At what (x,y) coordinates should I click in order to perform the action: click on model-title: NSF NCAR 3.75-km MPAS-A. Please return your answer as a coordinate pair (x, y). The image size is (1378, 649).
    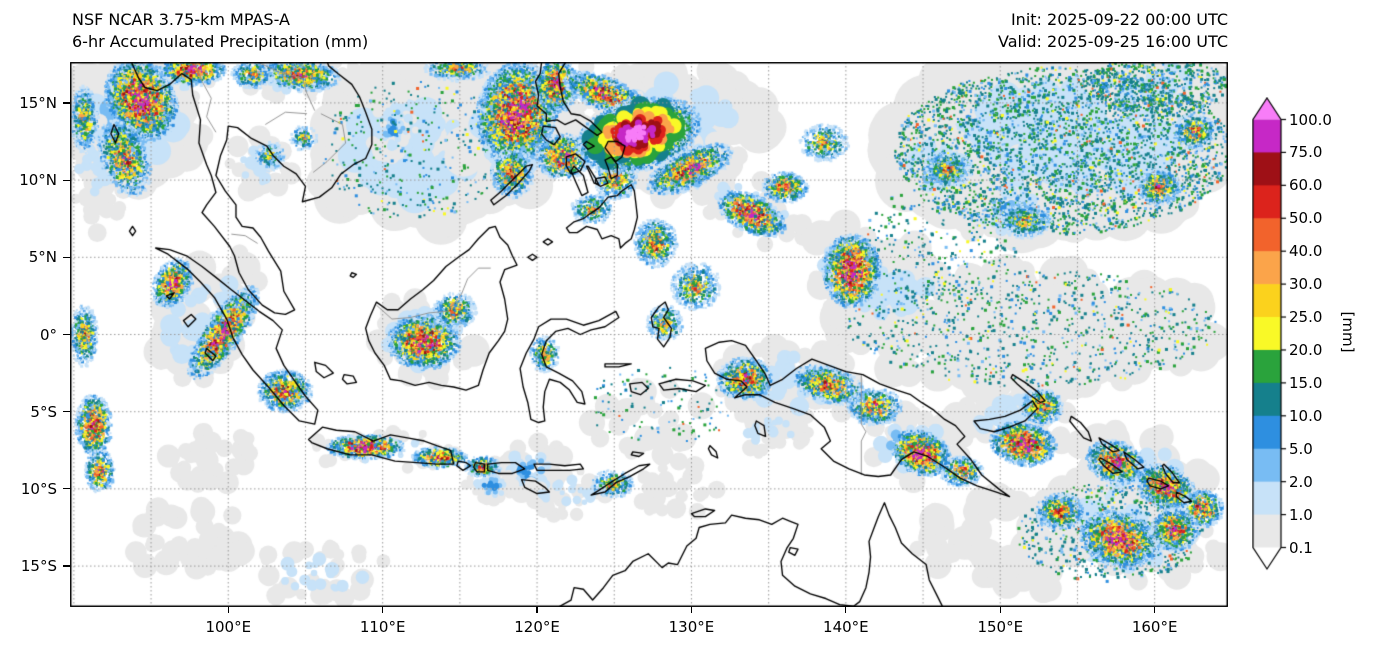
    Looking at the image, I should click on (181, 19).